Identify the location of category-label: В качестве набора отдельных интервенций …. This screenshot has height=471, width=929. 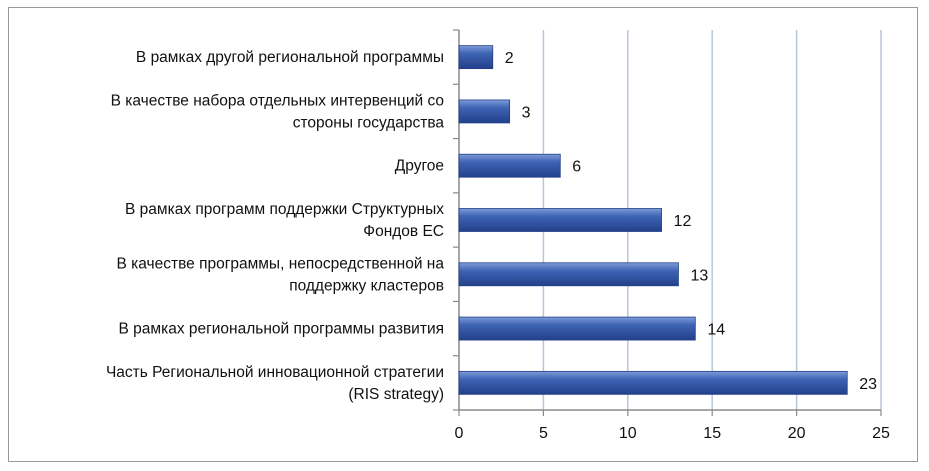
(277, 100).